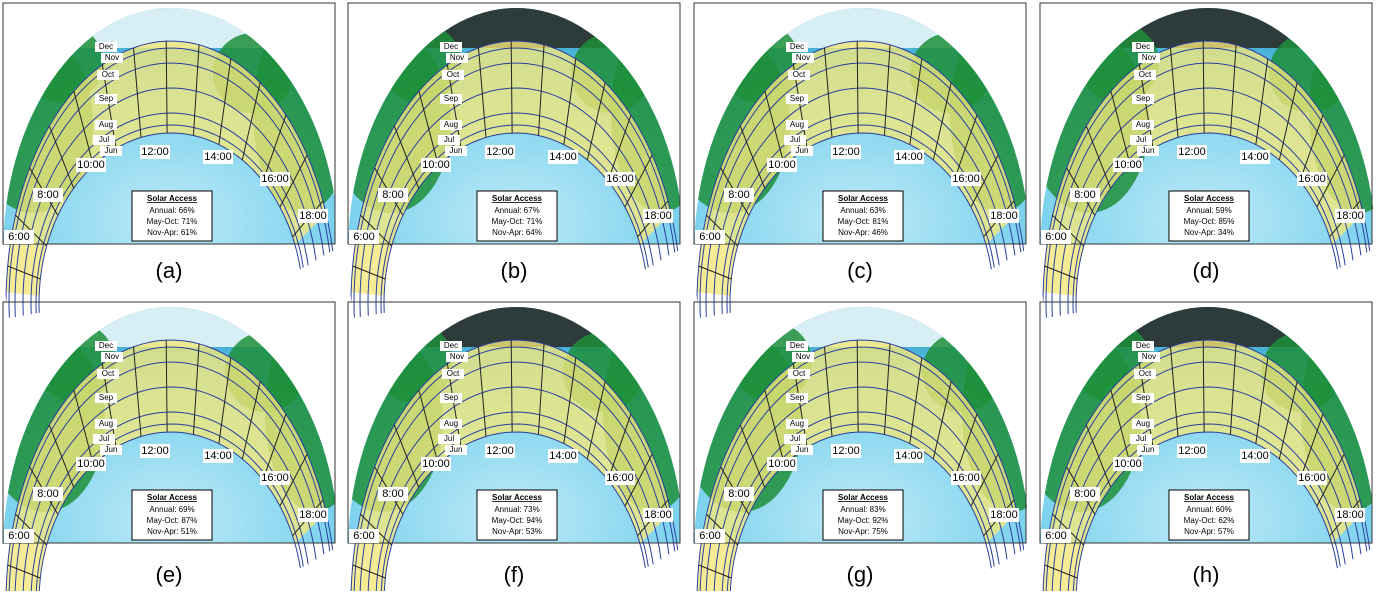 This screenshot has height=596, width=1376. Describe the element at coordinates (1055, 237) in the screenshot. I see `hour-label: 6:00` at that location.